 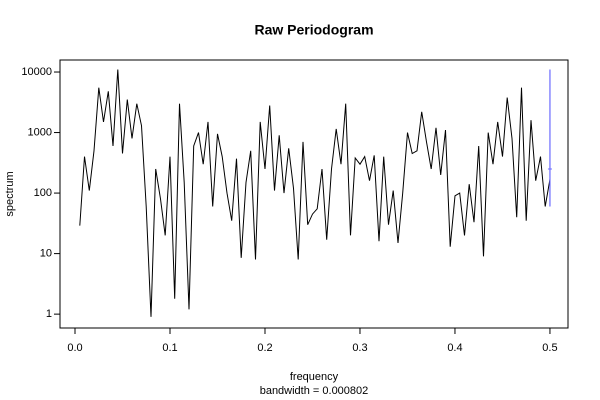 I want to click on subtitle: bandwidth = 0.000802, so click(x=314, y=391).